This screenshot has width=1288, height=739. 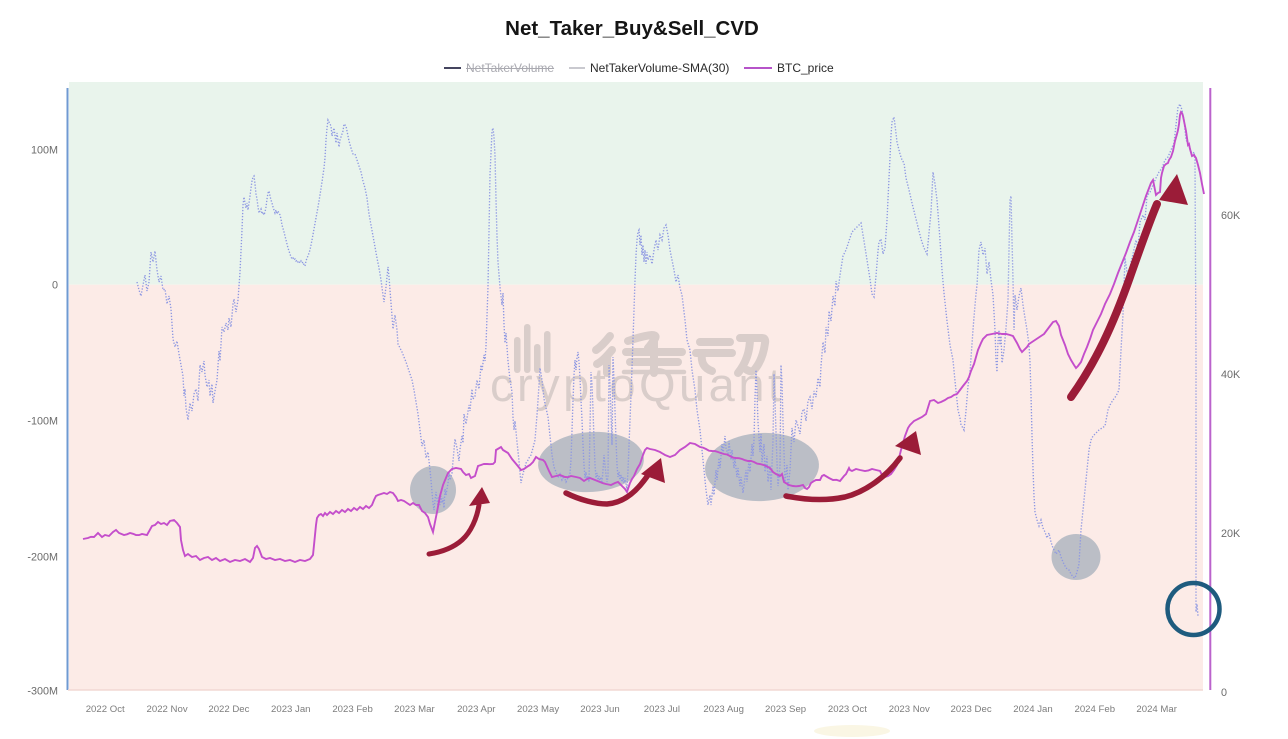 I want to click on svg-text: 100M, so click(x=44, y=151).